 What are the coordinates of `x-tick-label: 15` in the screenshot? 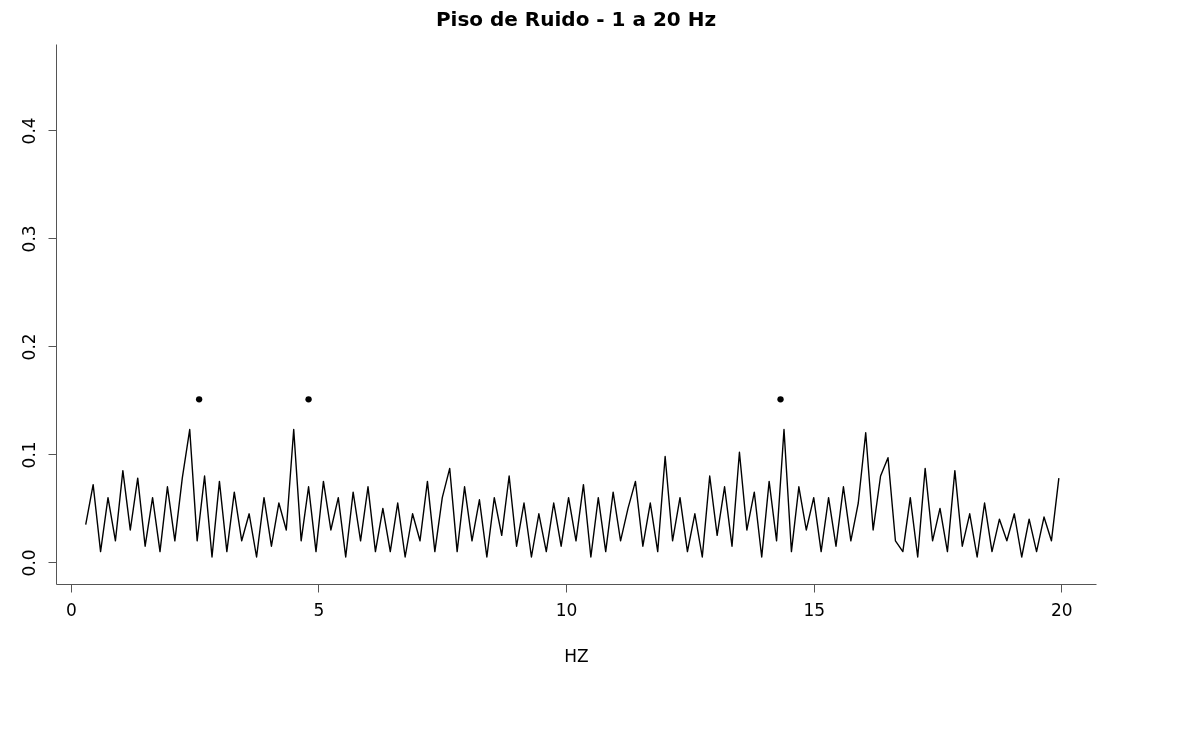 It's located at (814, 609).